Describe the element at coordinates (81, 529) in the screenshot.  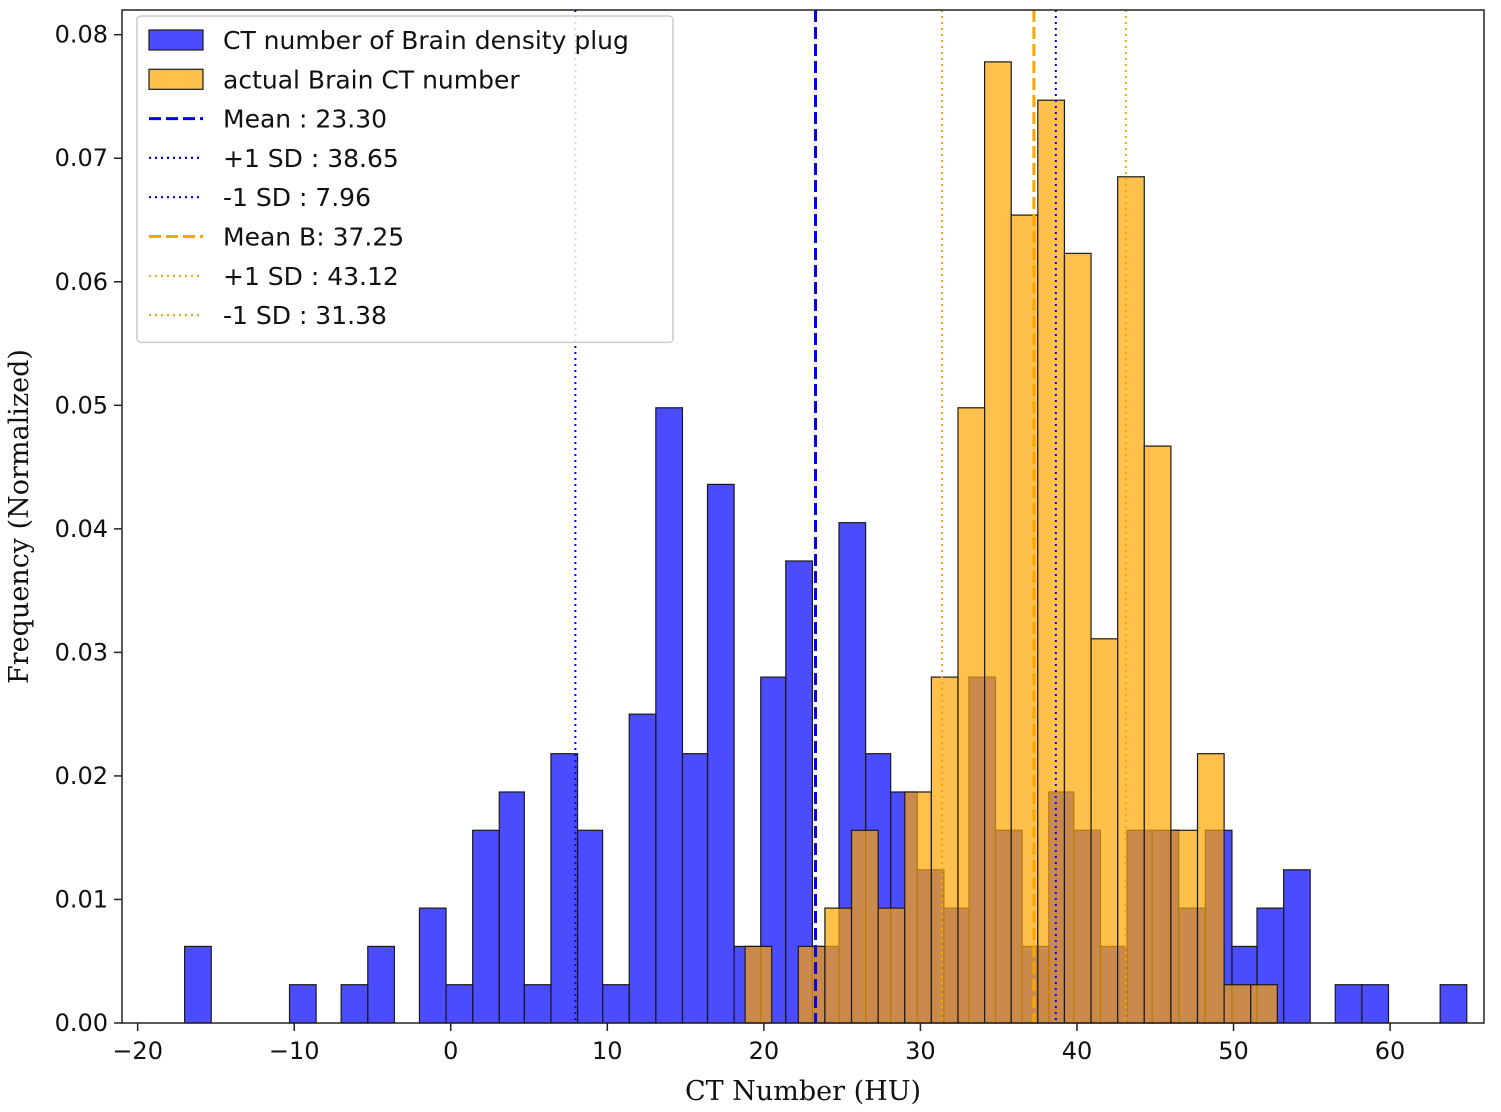
I see `y-tick-label: 0.04` at that location.